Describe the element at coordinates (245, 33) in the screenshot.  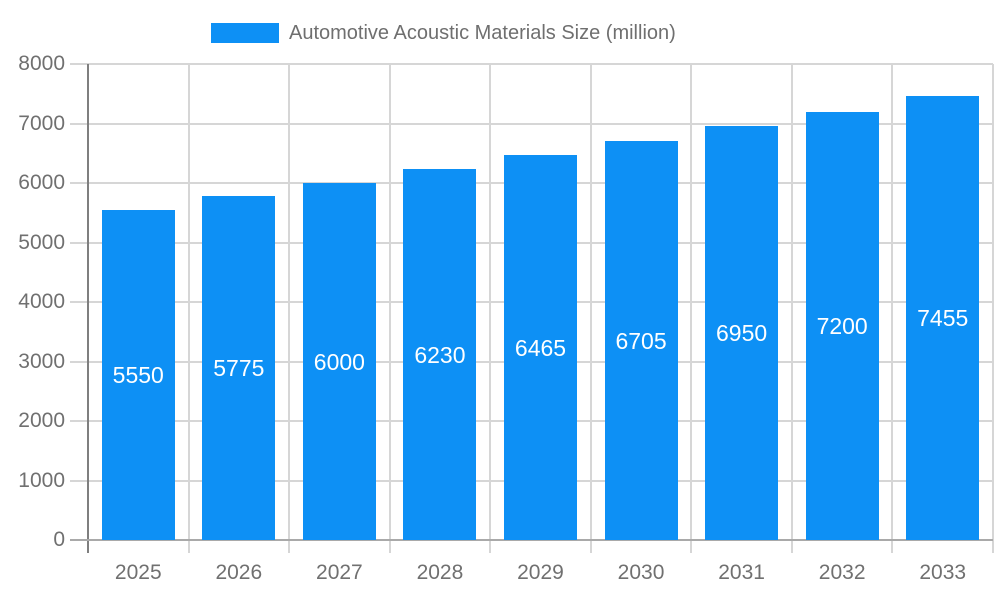
I see `legend-swatch` at that location.